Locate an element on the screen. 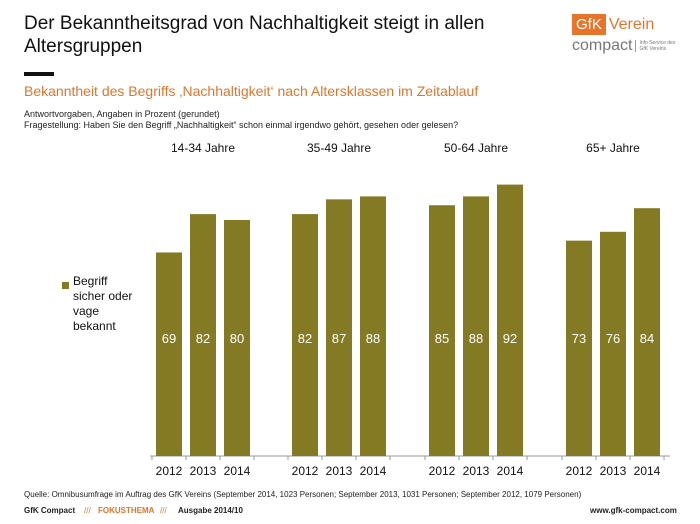 This screenshot has height=524, width=700. group-label: 50-64 Jahre is located at coordinates (476, 148).